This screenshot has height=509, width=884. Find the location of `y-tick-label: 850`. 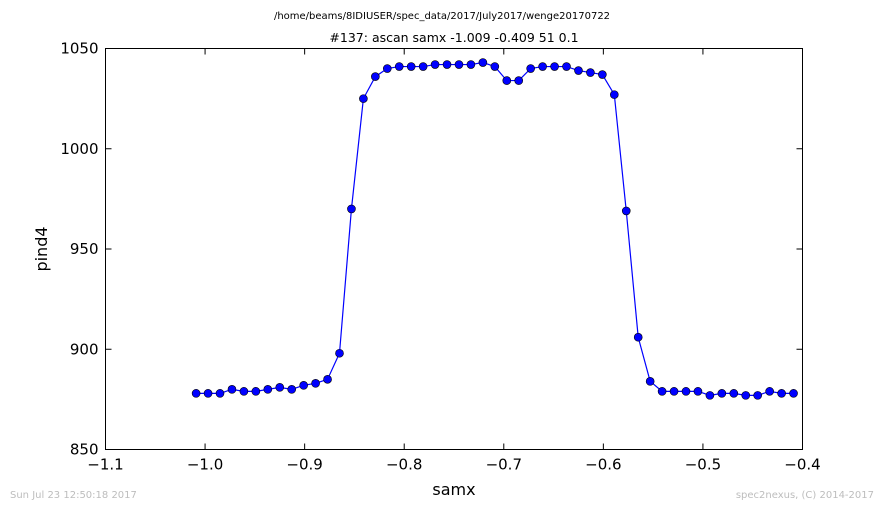

y-tick-label: 850 is located at coordinates (84, 450).